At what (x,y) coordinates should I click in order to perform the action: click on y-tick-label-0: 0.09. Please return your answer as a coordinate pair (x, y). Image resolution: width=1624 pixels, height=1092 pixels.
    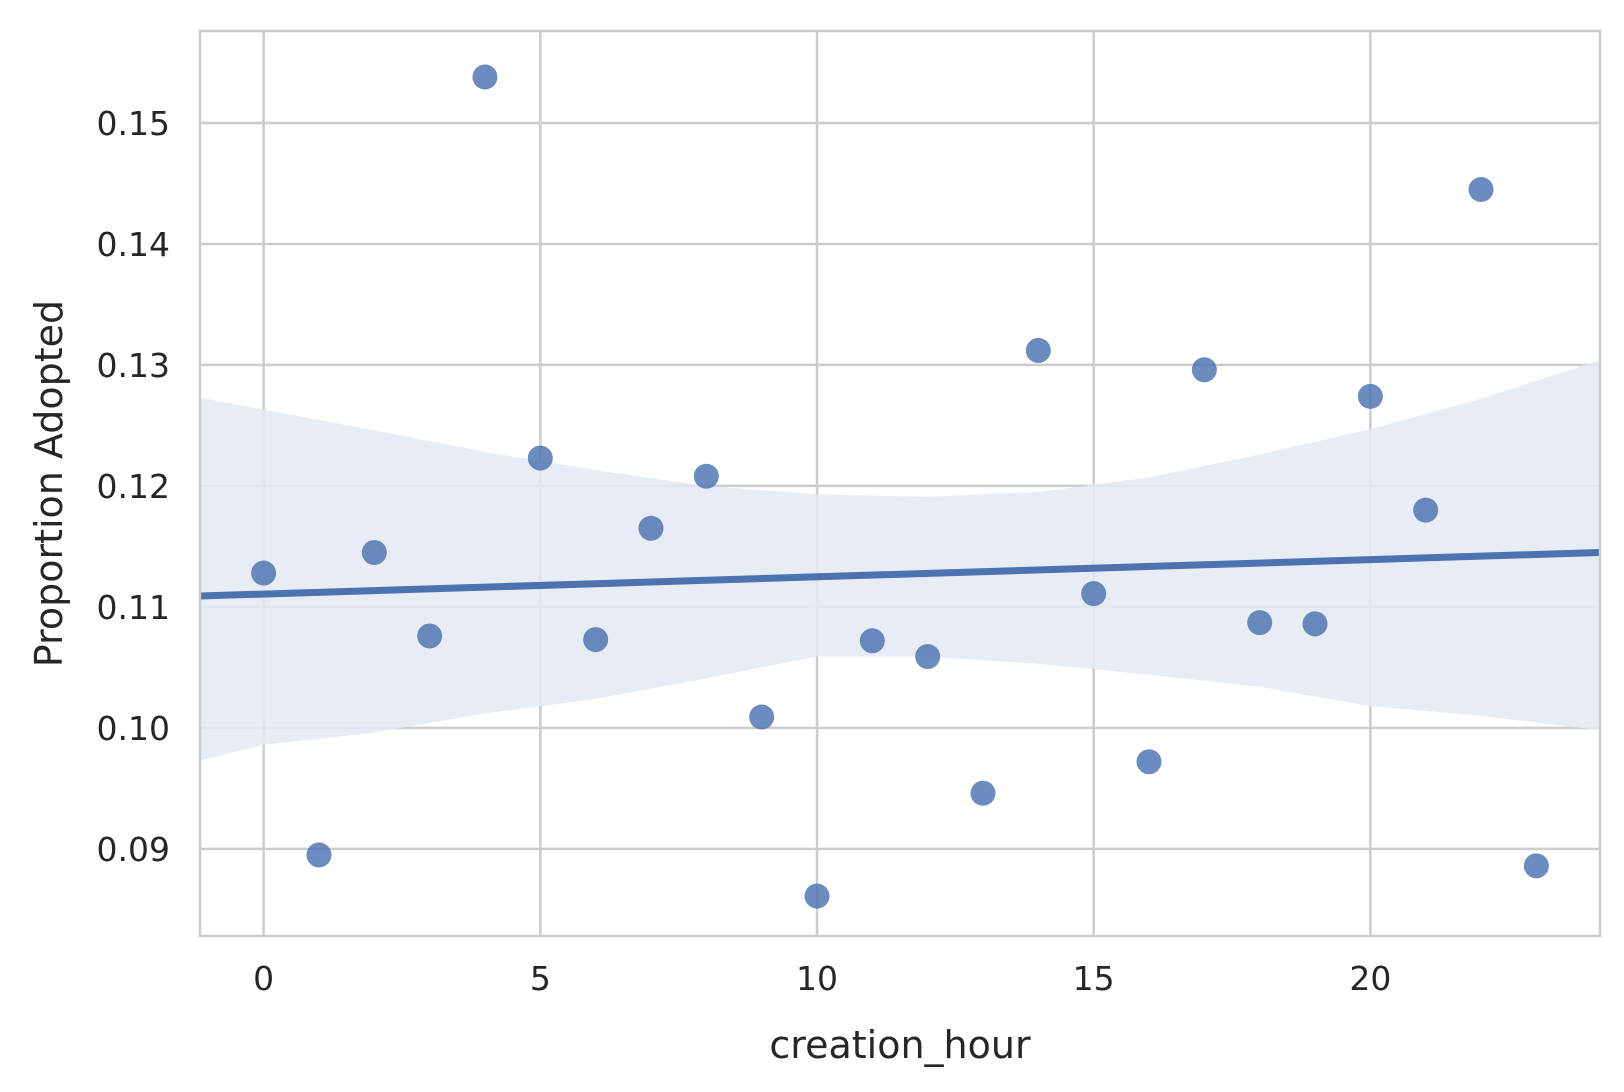
    Looking at the image, I should click on (133, 849).